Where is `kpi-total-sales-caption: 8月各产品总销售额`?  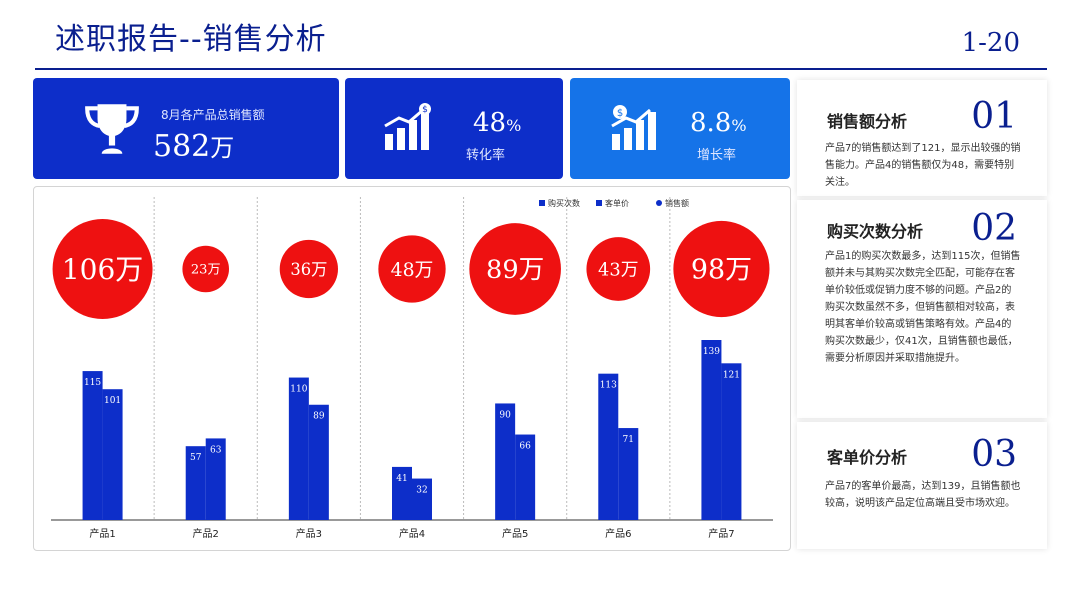 kpi-total-sales-caption: 8月各产品总销售额 is located at coordinates (213, 115).